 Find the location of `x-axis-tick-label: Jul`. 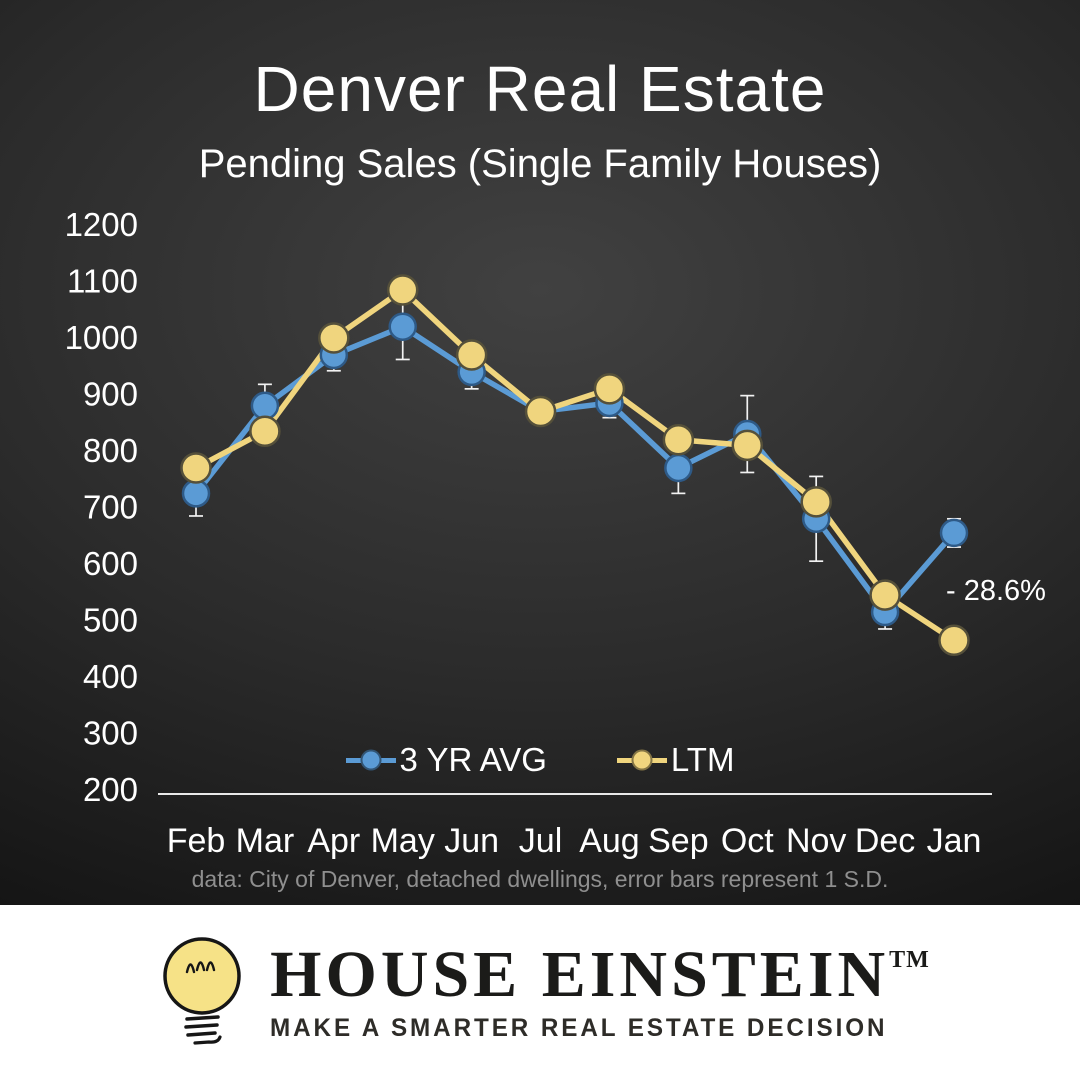

x-axis-tick-label: Jul is located at coordinates (540, 841).